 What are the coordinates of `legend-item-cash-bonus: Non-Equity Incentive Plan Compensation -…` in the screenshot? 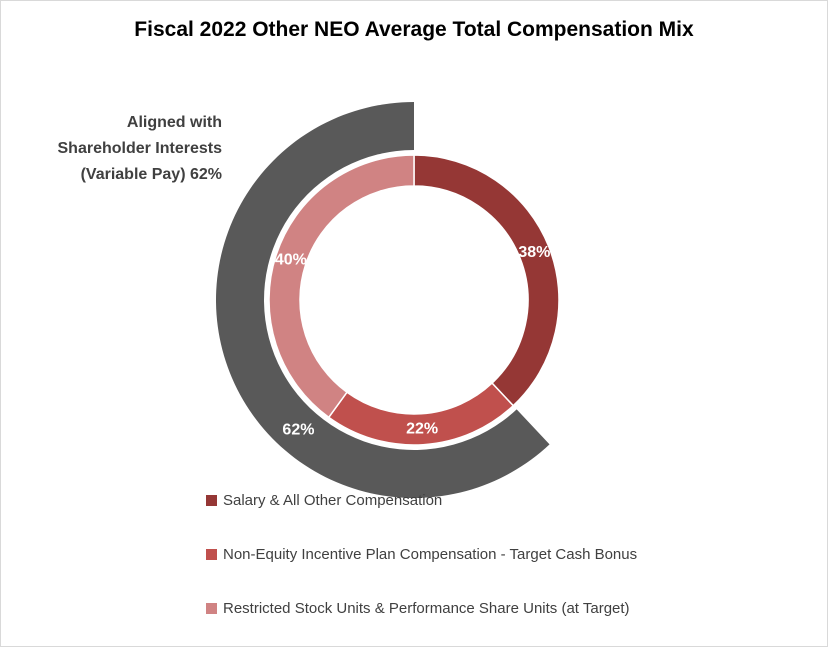 It's located at (421, 554).